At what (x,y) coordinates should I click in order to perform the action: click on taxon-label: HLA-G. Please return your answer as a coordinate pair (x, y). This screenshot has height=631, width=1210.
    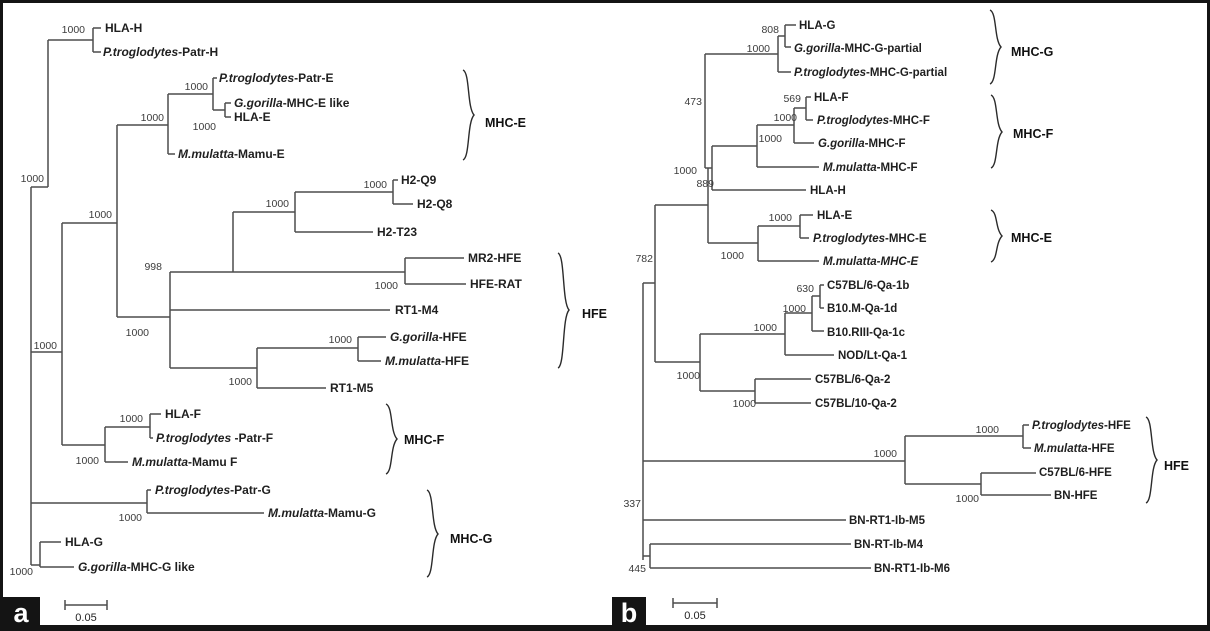
    Looking at the image, I should click on (817, 26).